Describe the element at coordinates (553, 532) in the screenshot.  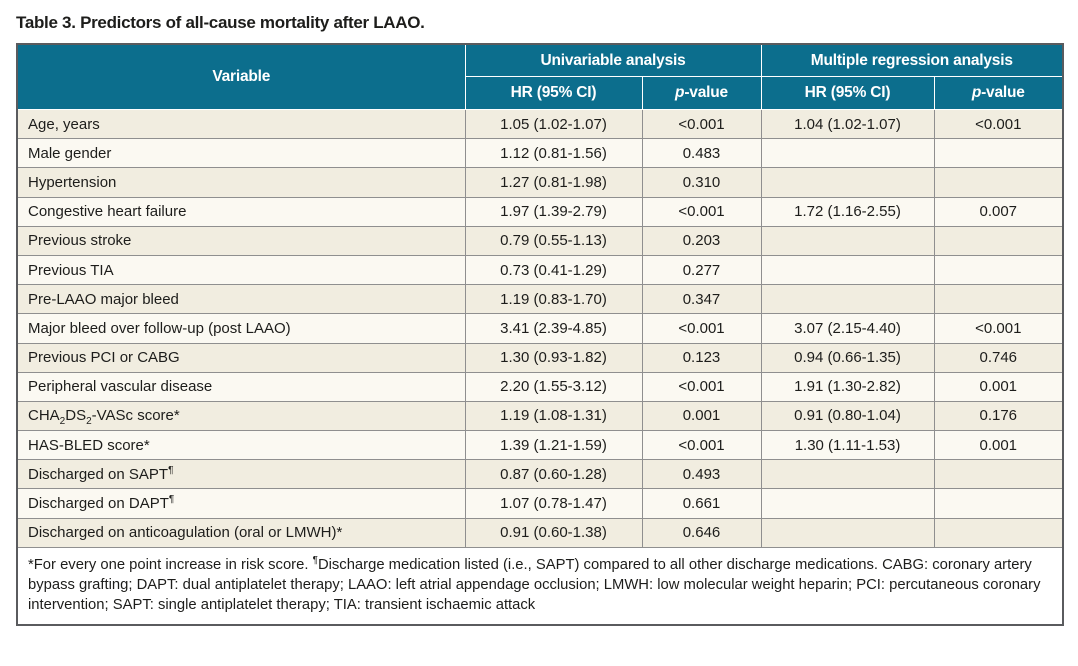
I see `uni-hr-cell: 0.91 (0.60-1.38)` at that location.